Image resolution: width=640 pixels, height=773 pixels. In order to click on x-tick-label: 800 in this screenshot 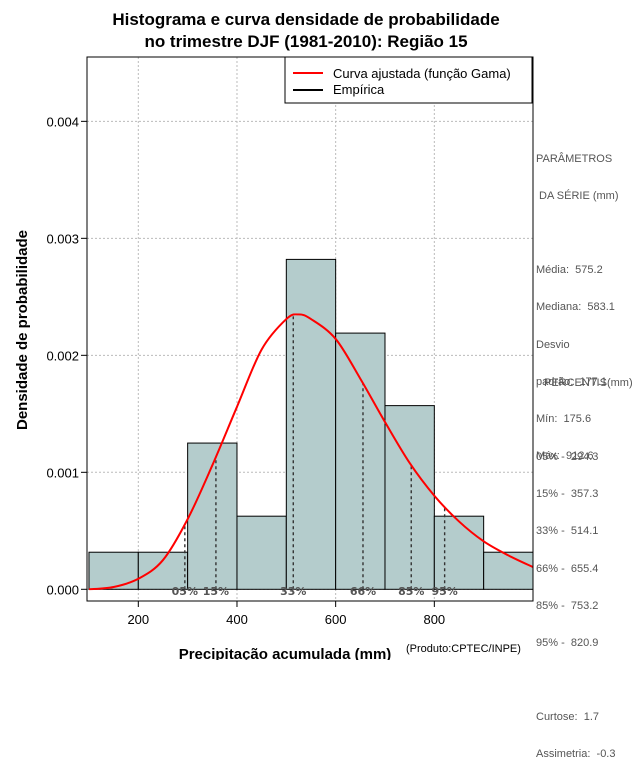, I will do `click(434, 619)`.